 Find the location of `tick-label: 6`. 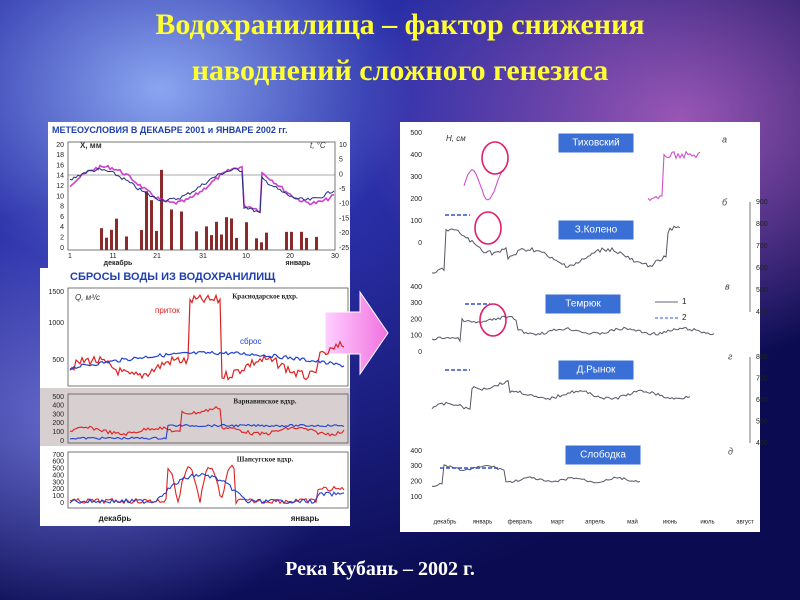

tick-label: 6 is located at coordinates (62, 217).